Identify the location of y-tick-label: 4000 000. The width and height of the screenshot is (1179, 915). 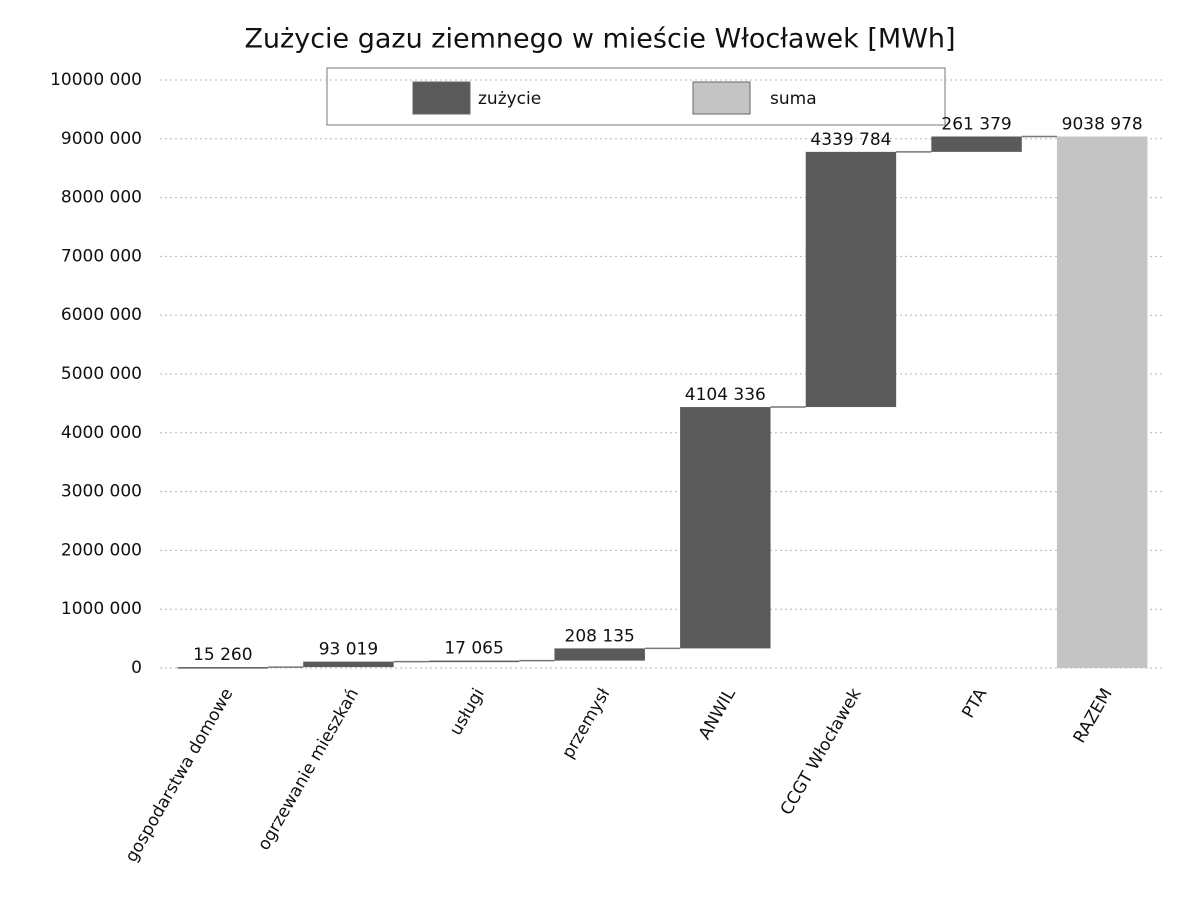
(101, 433).